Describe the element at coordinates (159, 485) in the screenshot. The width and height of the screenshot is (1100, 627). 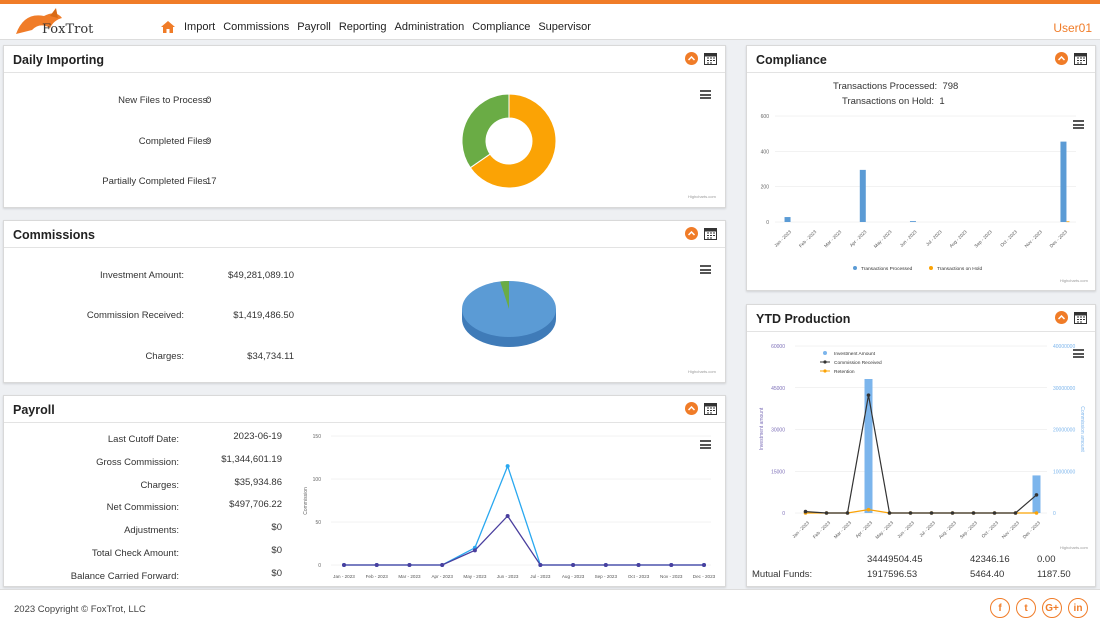
I see `payroll-row-label: Charges:` at that location.